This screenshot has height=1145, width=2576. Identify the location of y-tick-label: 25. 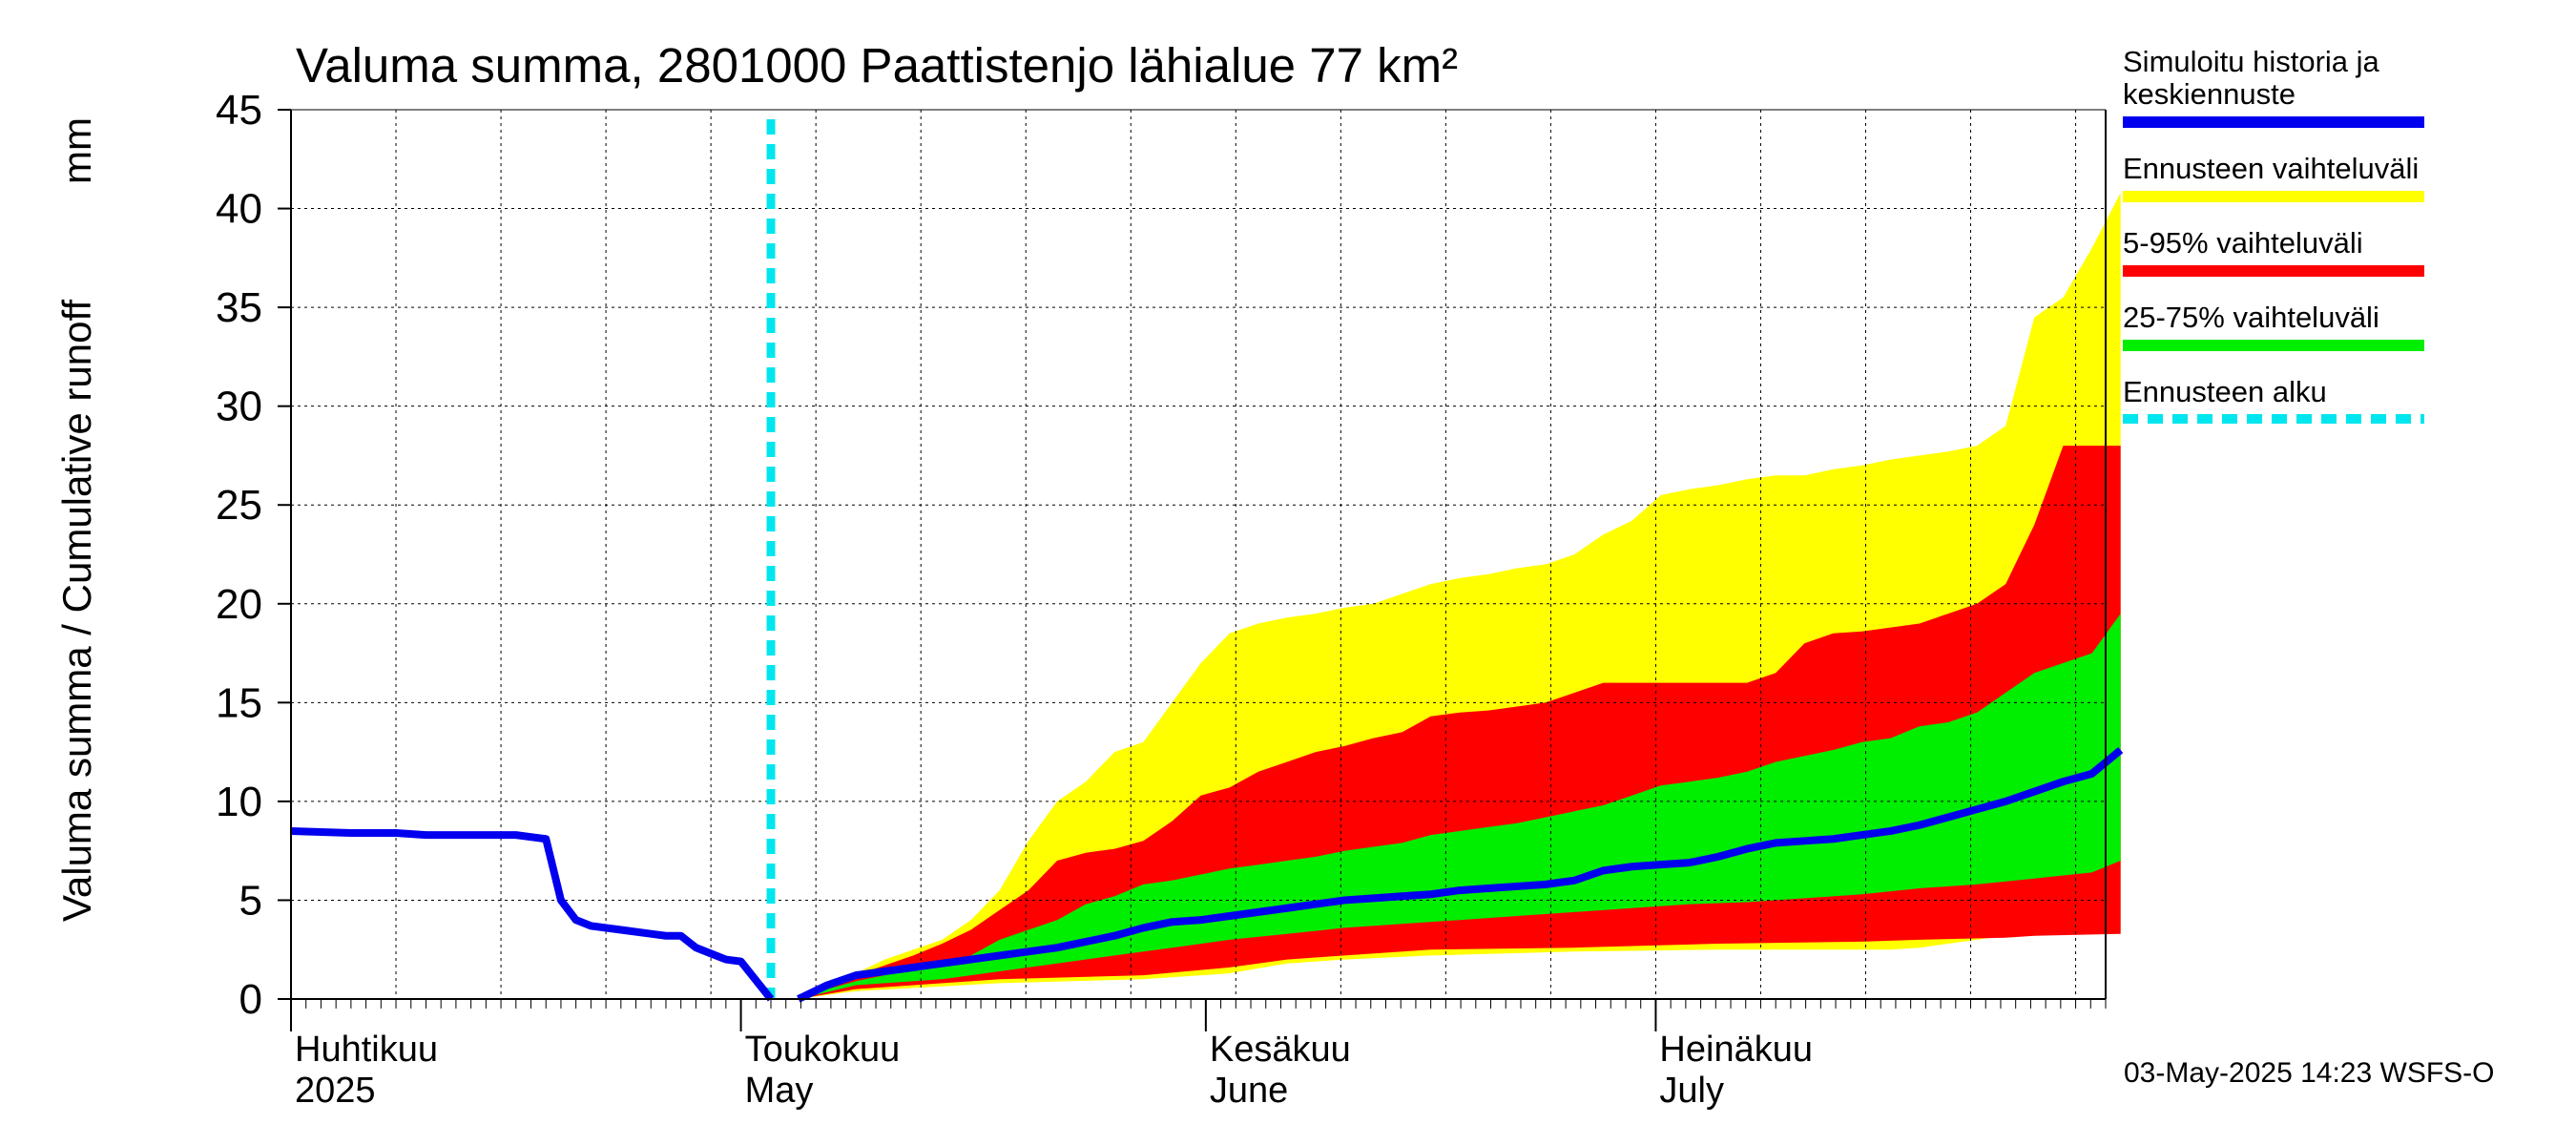
(239, 506).